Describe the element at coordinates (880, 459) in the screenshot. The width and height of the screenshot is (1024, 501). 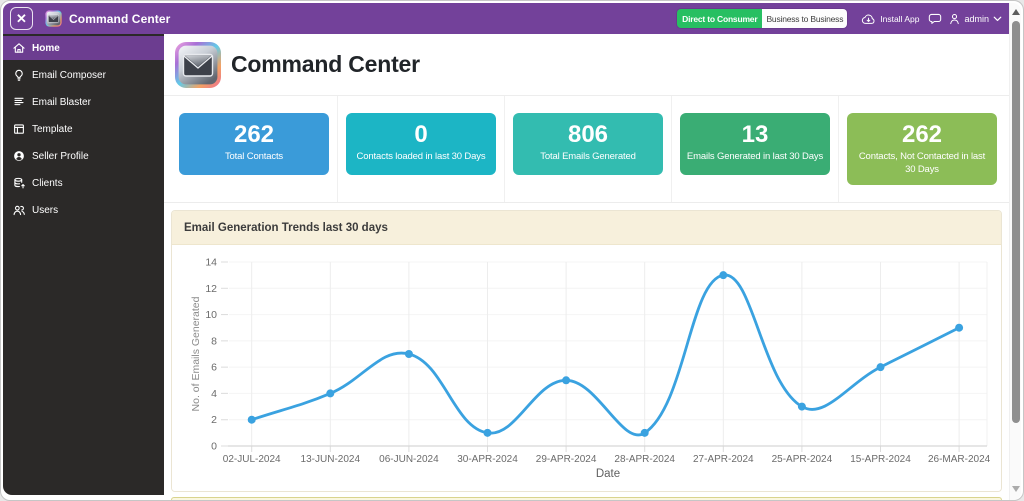
I see `svg-text: 15-APR-2024` at that location.